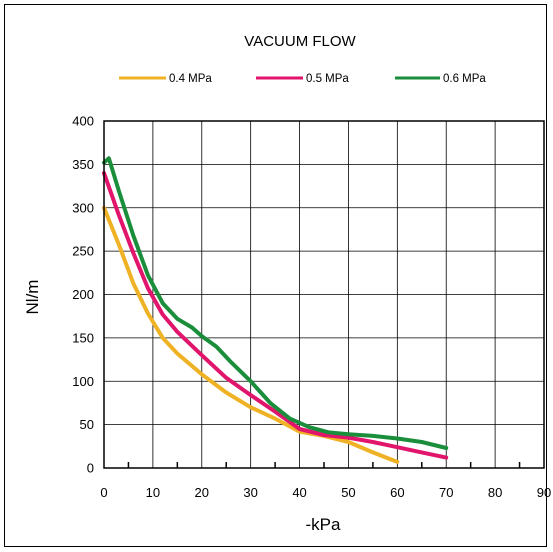 The image size is (553, 552). Describe the element at coordinates (202, 492) in the screenshot. I see `x-tick-label: 20` at that location.